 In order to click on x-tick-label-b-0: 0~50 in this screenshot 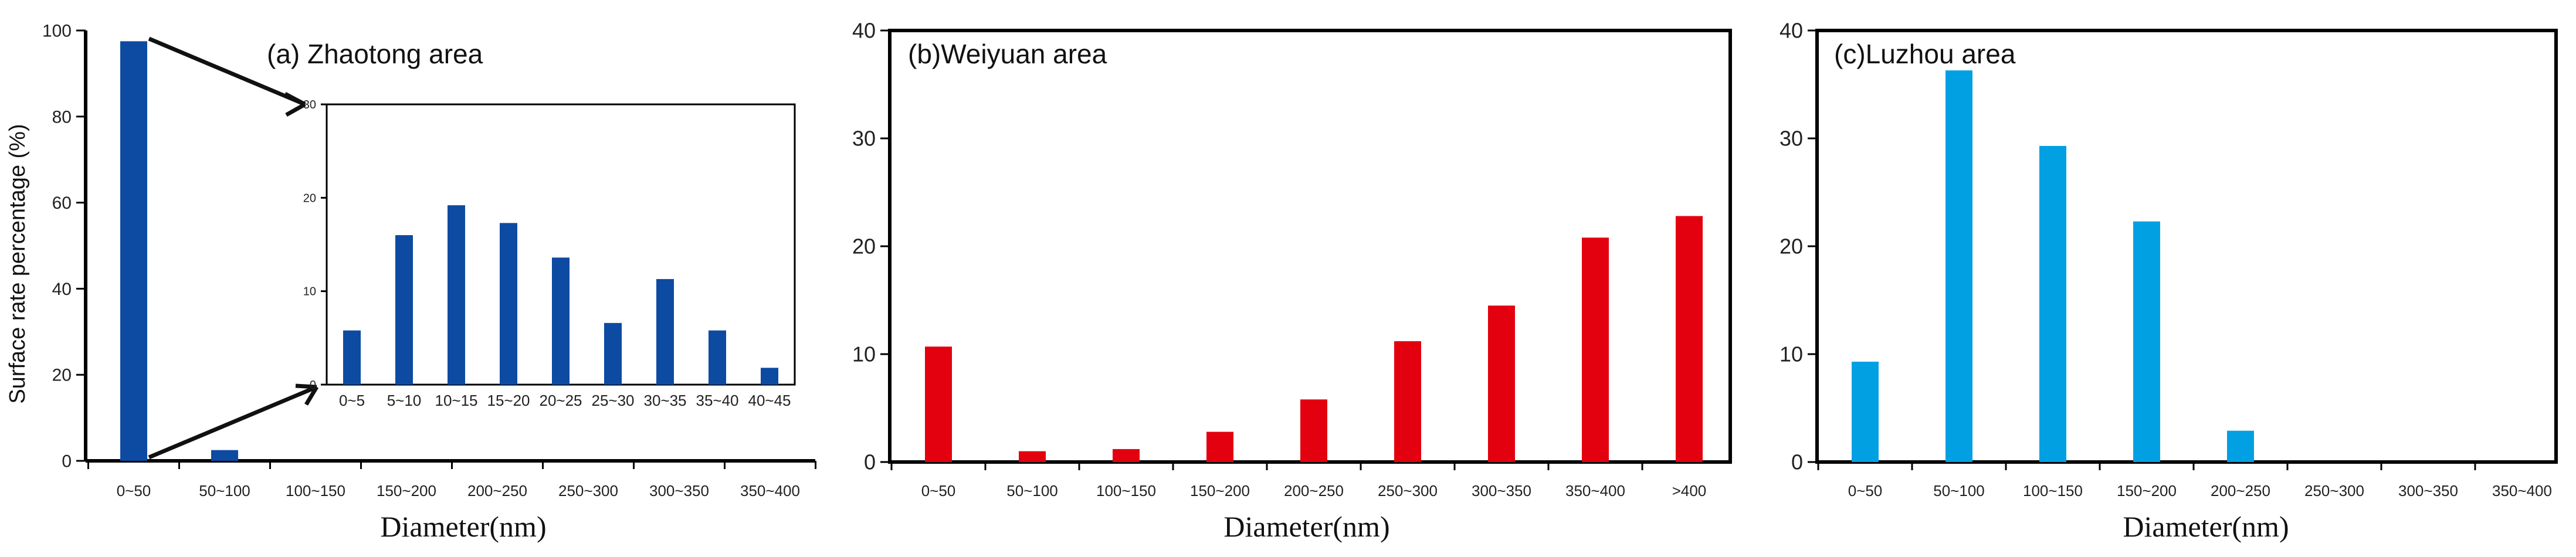, I will do `click(938, 491)`.